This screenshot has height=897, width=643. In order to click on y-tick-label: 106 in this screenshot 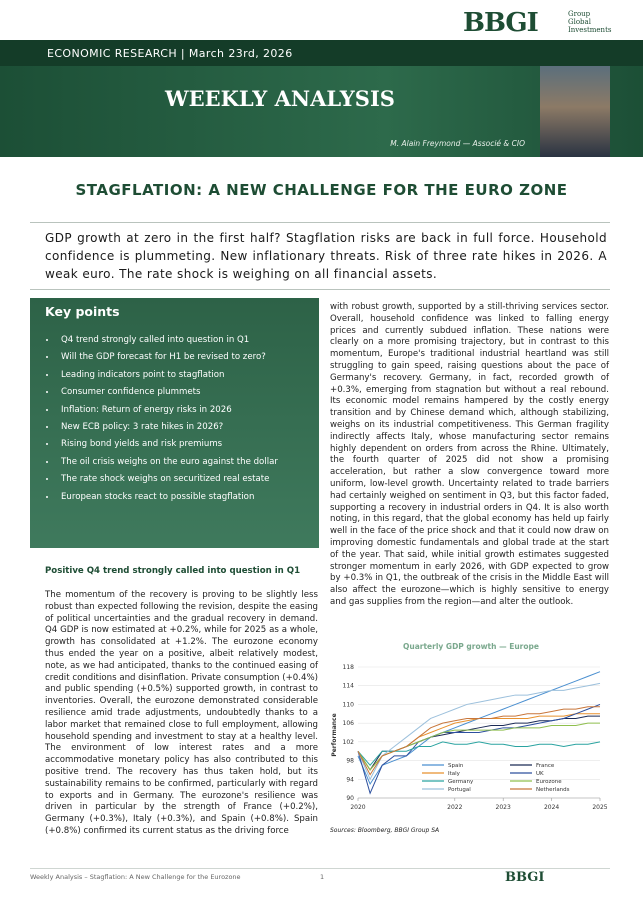, I will do `click(349, 723)`.